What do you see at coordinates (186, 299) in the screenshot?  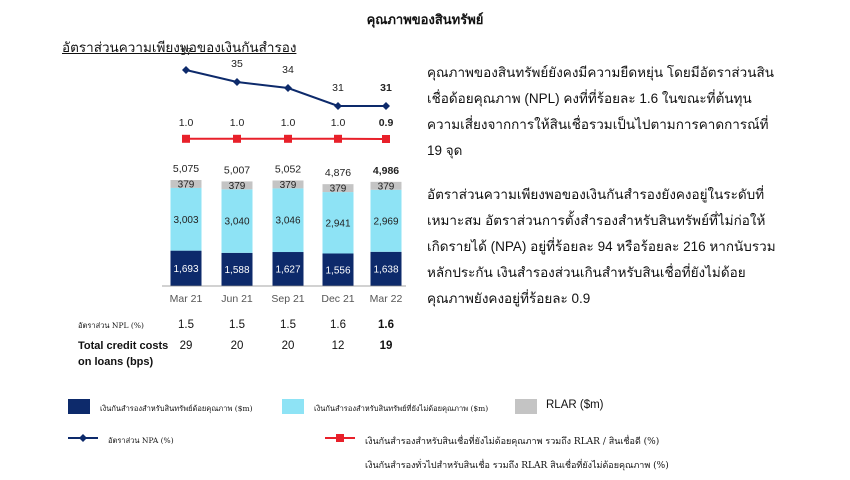 I see `x-tick-label: Mar 21` at bounding box center [186, 299].